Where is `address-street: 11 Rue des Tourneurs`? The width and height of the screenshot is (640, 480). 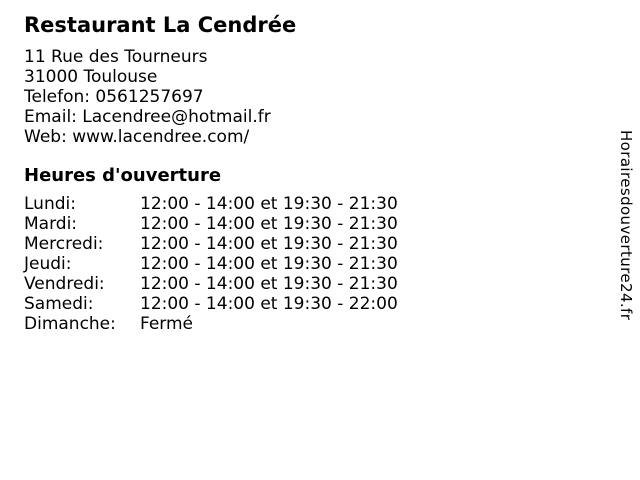 address-street: 11 Rue des Tourneurs is located at coordinates (116, 57).